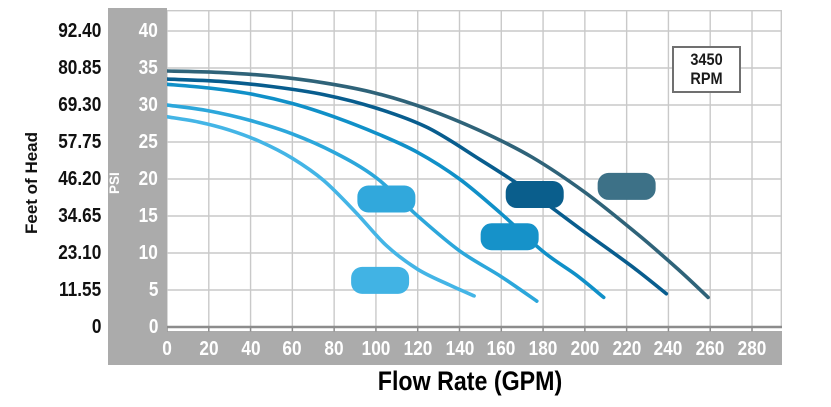 Image resolution: width=831 pixels, height=407 pixels. What do you see at coordinates (543, 348) in the screenshot?
I see `gpm-tick-label: 180` at bounding box center [543, 348].